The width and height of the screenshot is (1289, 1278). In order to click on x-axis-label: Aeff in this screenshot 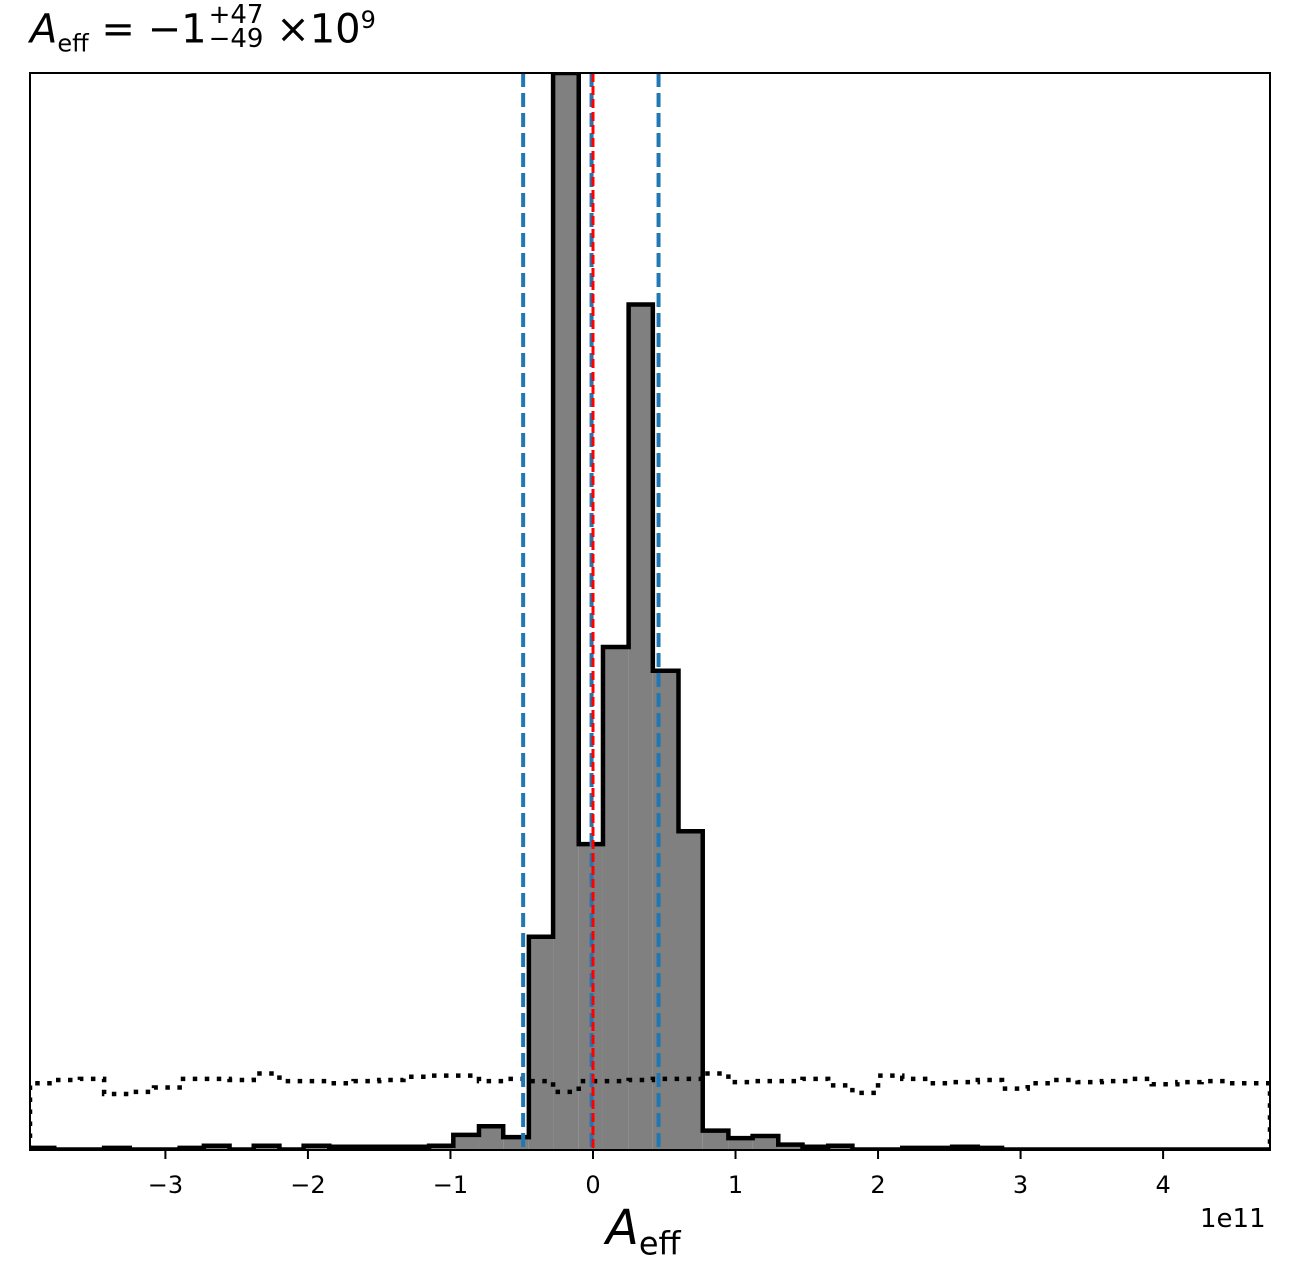, I will do `click(643, 1231)`.